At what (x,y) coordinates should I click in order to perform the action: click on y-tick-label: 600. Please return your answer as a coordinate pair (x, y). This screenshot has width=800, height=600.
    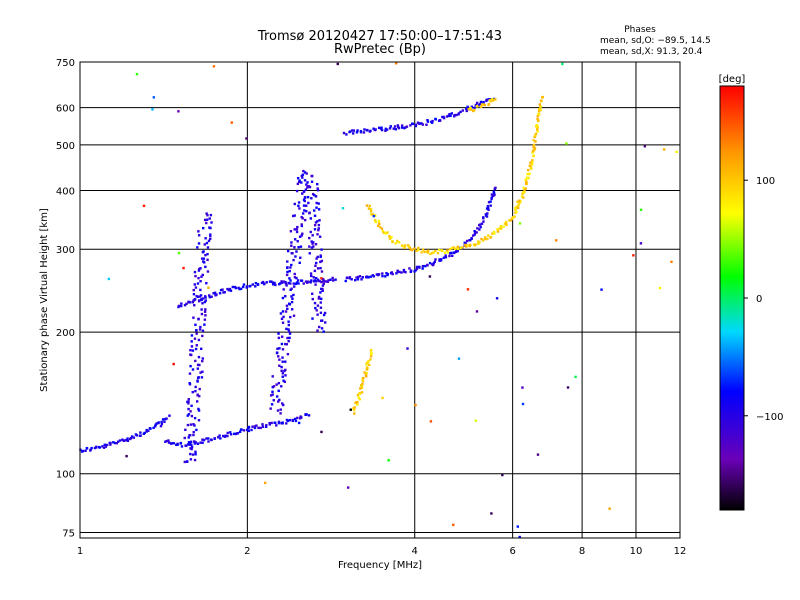
    Looking at the image, I should click on (65, 109).